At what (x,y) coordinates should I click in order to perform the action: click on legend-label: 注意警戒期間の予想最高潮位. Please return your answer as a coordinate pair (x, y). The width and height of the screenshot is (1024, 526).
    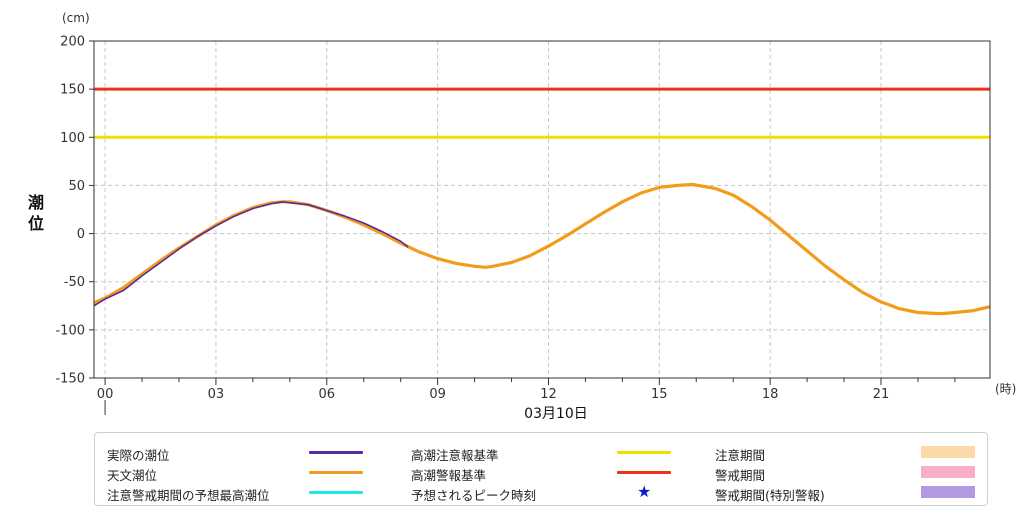
    Looking at the image, I should click on (188, 495).